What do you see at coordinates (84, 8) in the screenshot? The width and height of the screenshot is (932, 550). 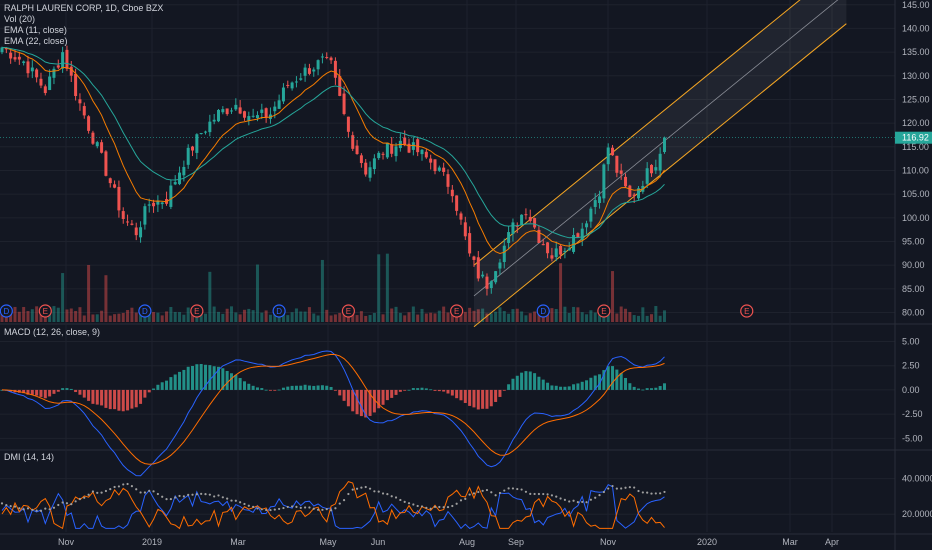 I see `symbol-title: RALPH LAUREN CORP, 1D, Cboe BZX` at bounding box center [84, 8].